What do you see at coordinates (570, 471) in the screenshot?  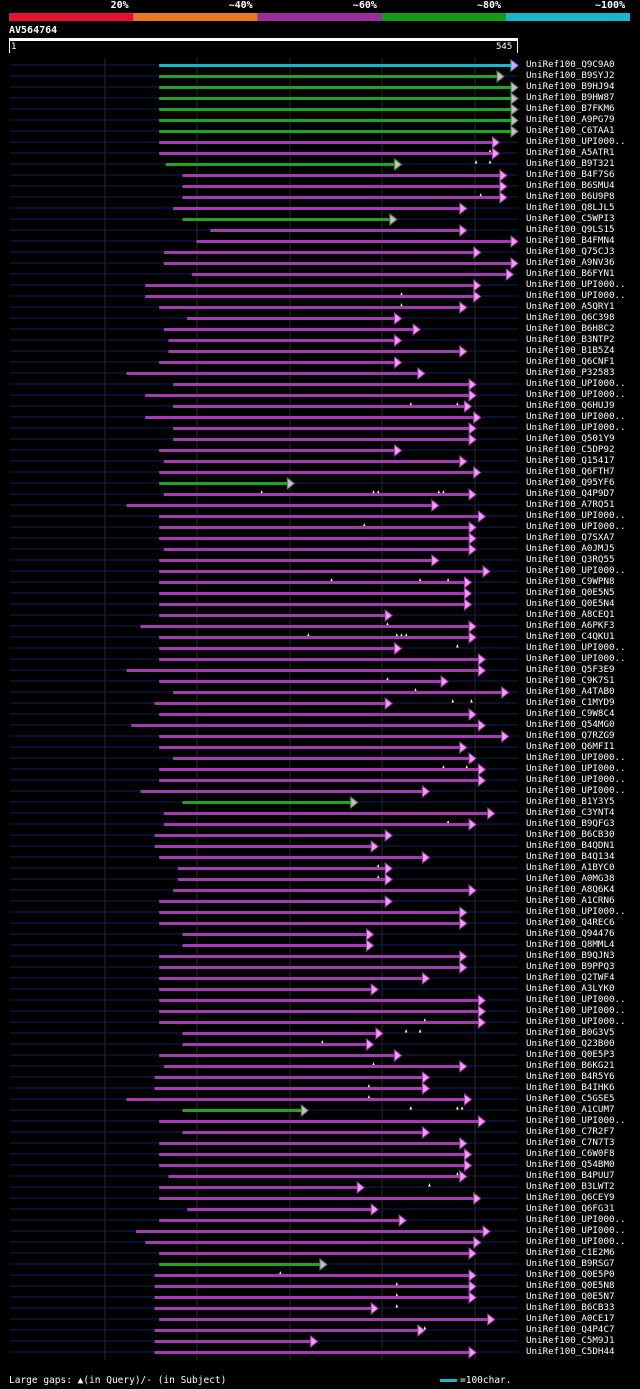 I see `hit-label: UniRef100_Q6FTH7` at bounding box center [570, 471].